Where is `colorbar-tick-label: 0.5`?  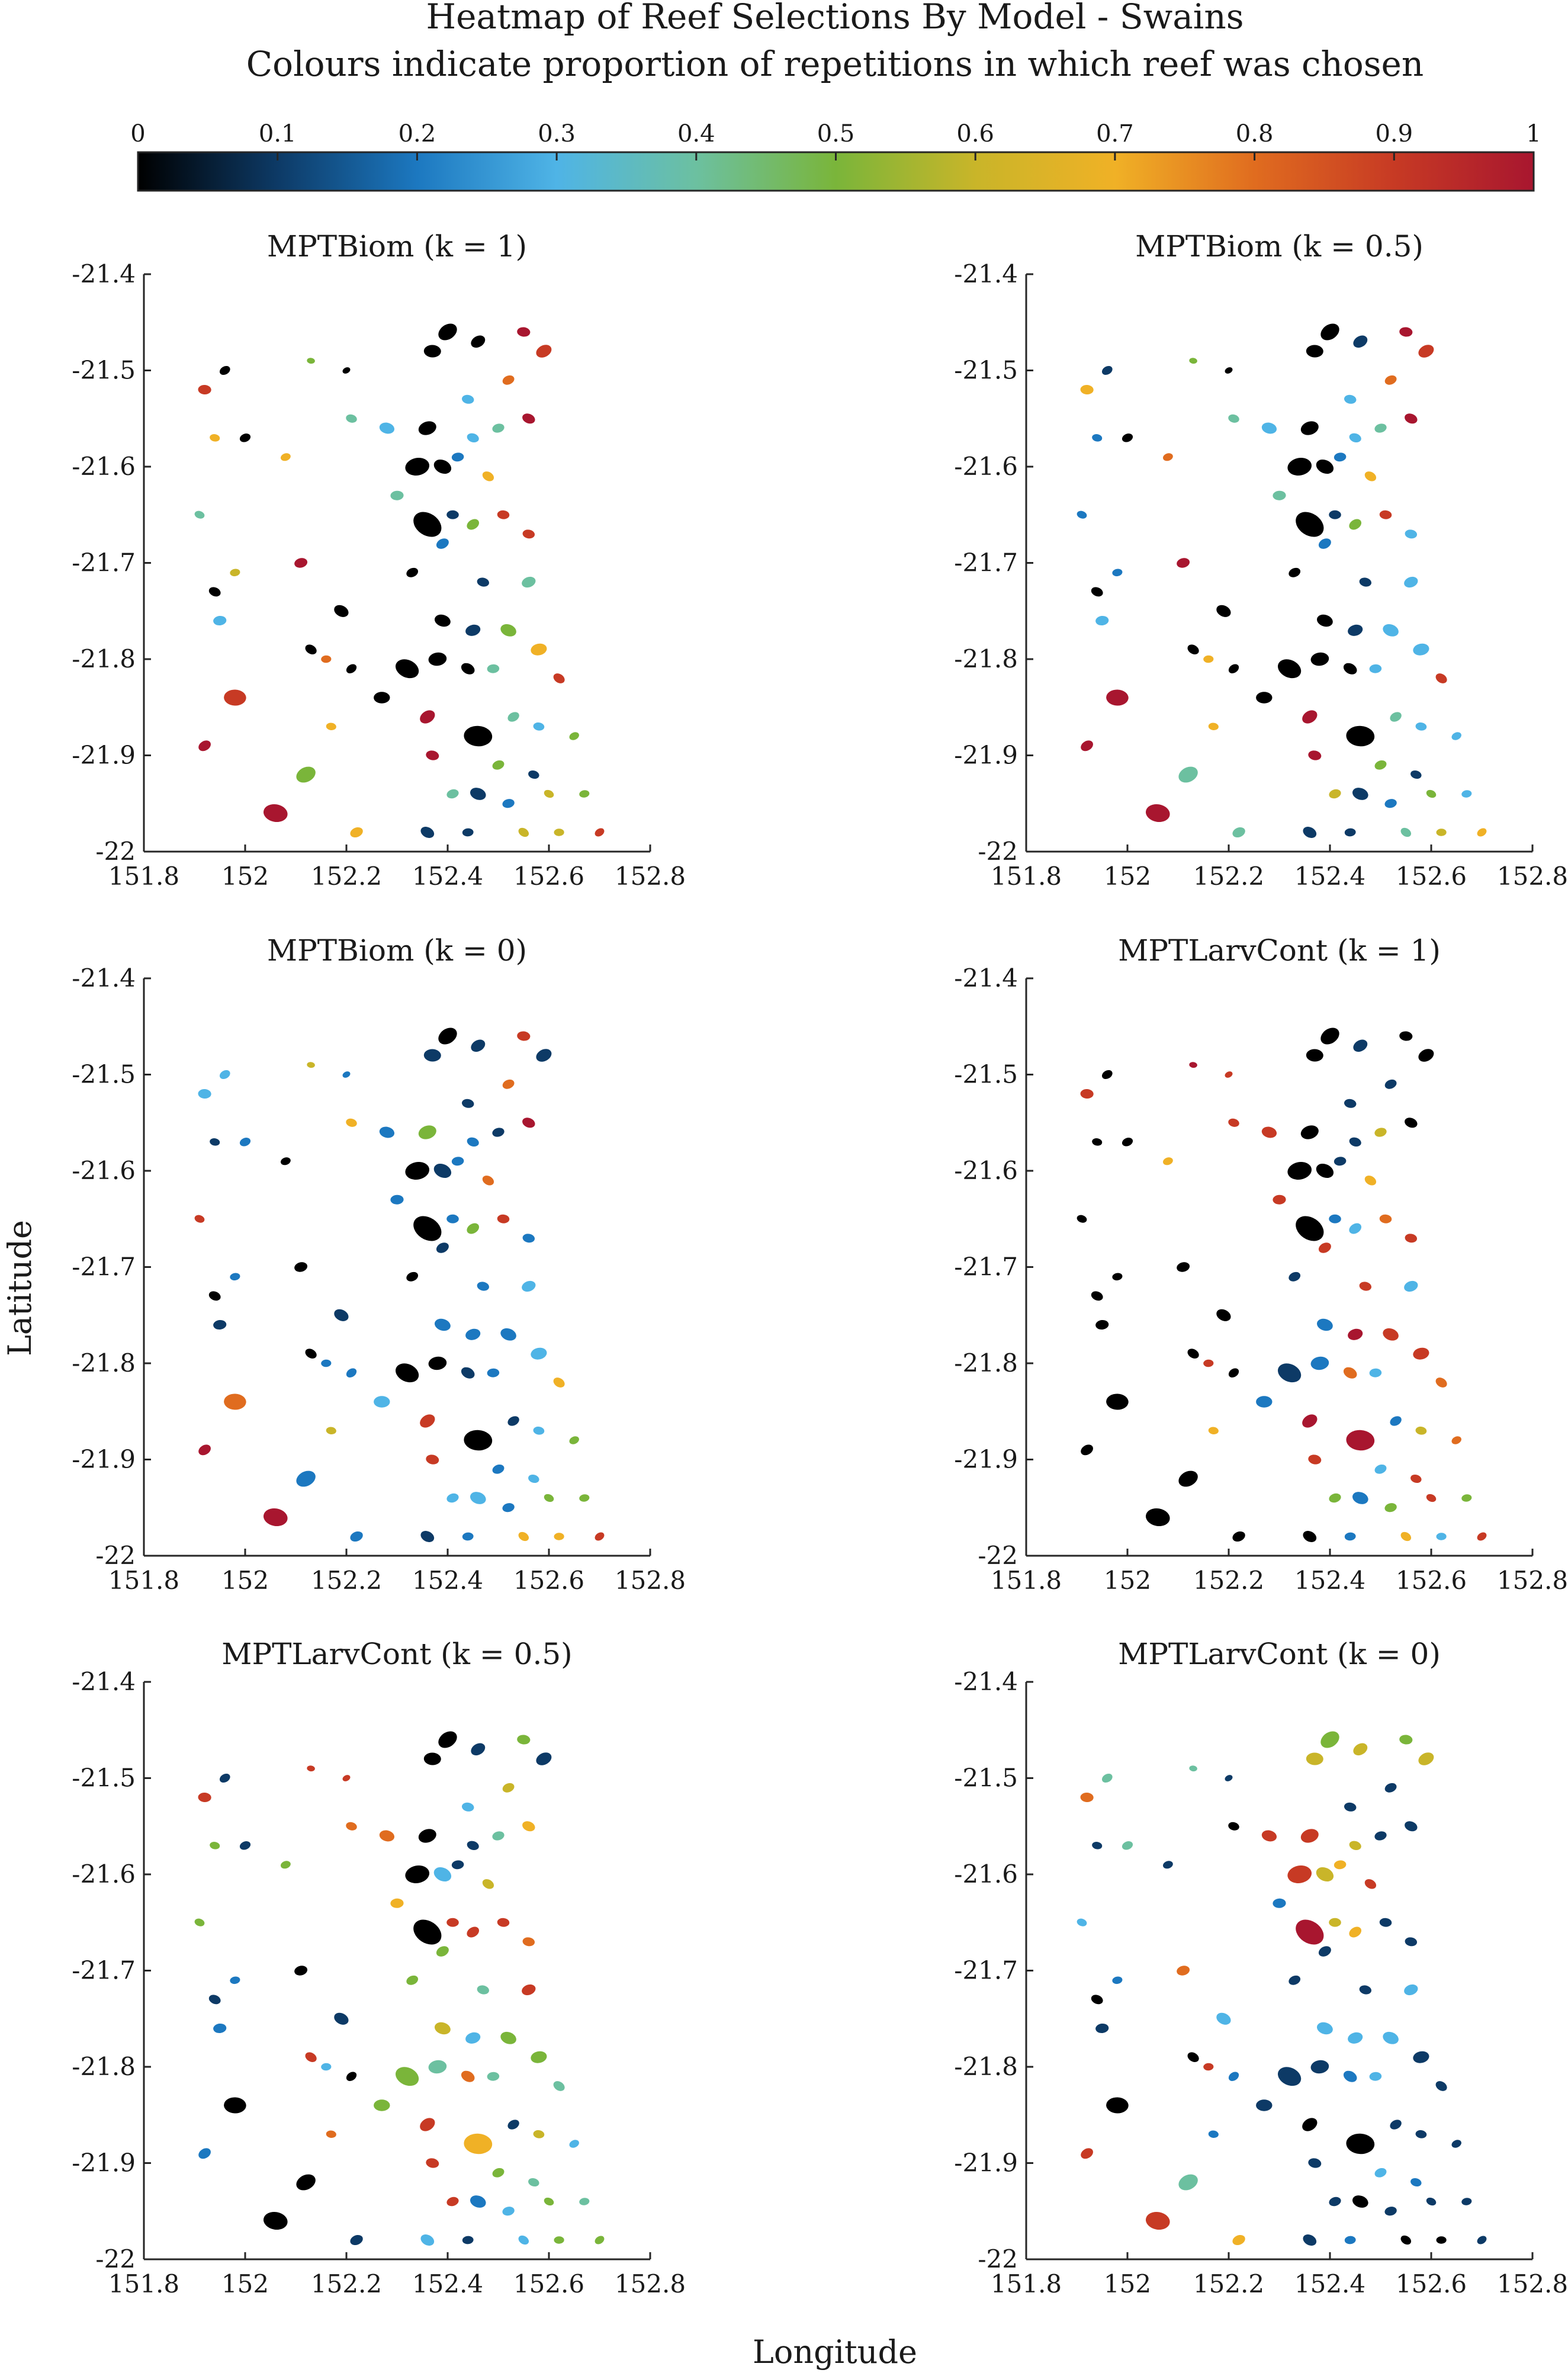
colorbar-tick-label: 0.5 is located at coordinates (836, 133).